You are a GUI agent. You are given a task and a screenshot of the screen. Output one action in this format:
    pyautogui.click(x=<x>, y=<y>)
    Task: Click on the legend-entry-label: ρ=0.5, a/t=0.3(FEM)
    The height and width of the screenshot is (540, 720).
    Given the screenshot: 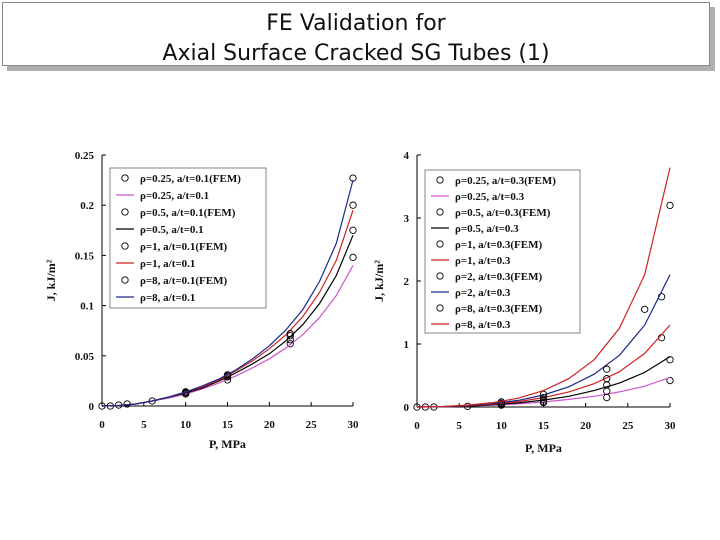 What is the action you would take?
    pyautogui.click(x=503, y=213)
    